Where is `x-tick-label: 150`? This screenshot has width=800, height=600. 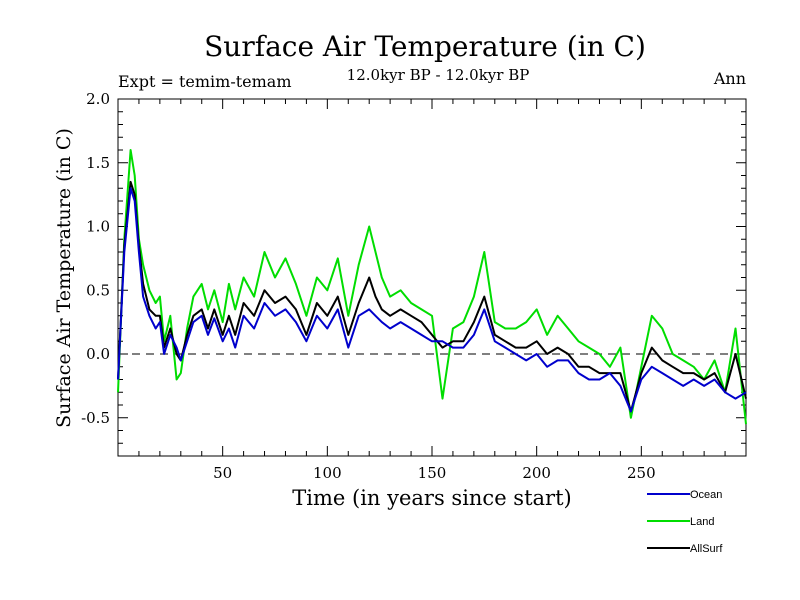
x-tick-label: 150 is located at coordinates (432, 473).